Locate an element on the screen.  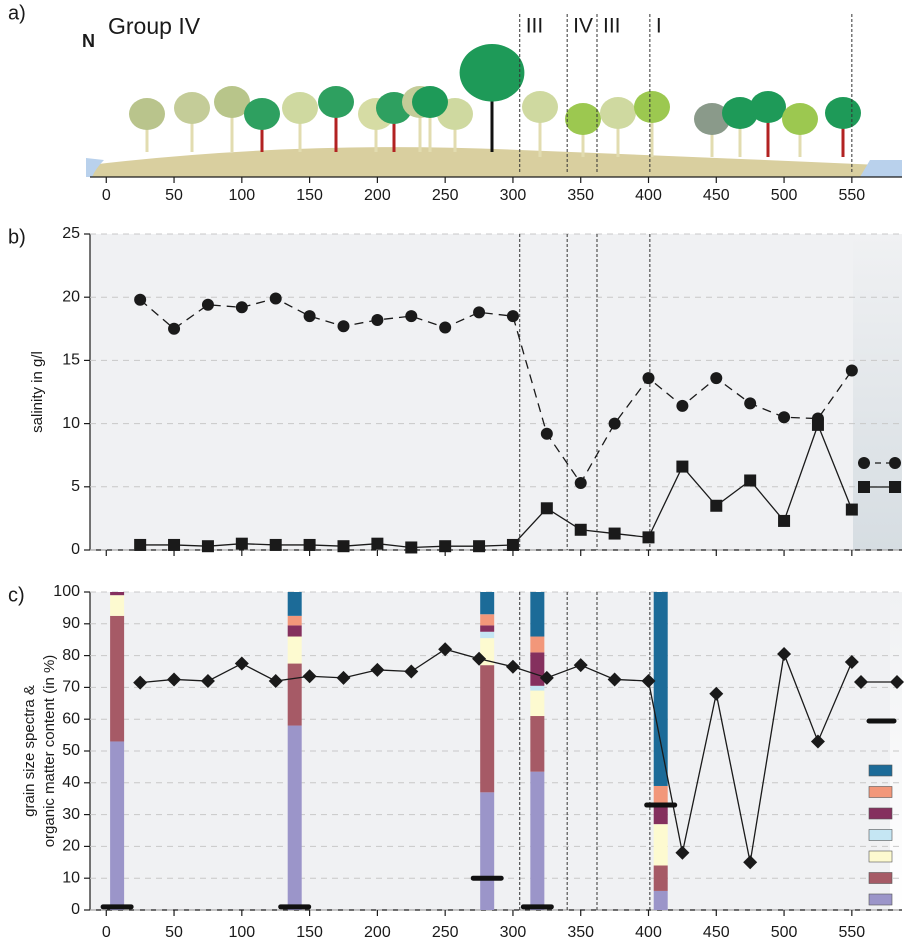
x-tick-label: 300 is located at coordinates (513, 932).